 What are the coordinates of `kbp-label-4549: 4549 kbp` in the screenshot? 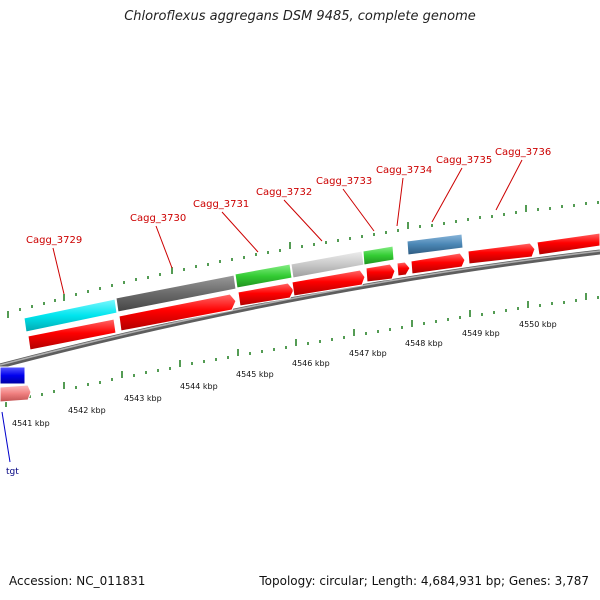 It's located at (481, 333).